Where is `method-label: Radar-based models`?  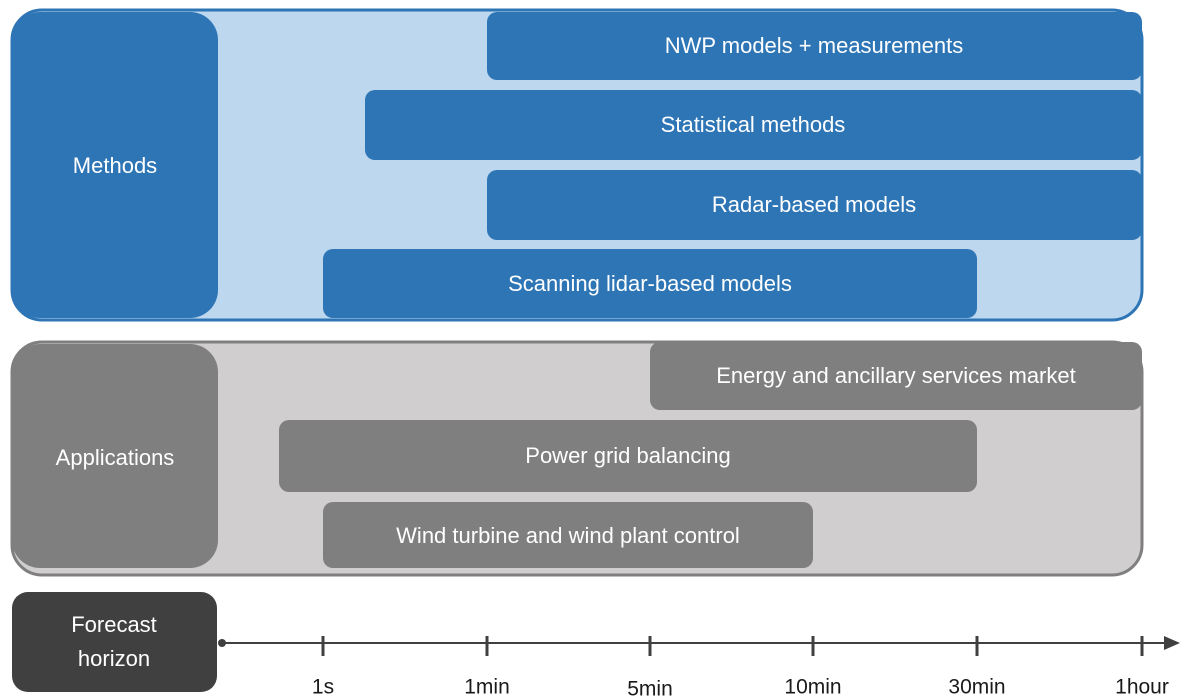
method-label: Radar-based models is located at coordinates (814, 204).